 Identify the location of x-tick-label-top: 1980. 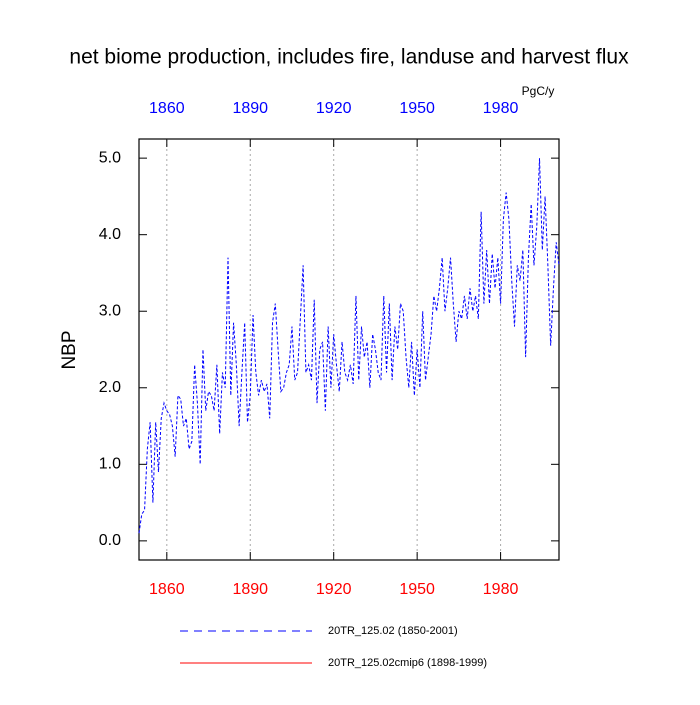
(501, 108).